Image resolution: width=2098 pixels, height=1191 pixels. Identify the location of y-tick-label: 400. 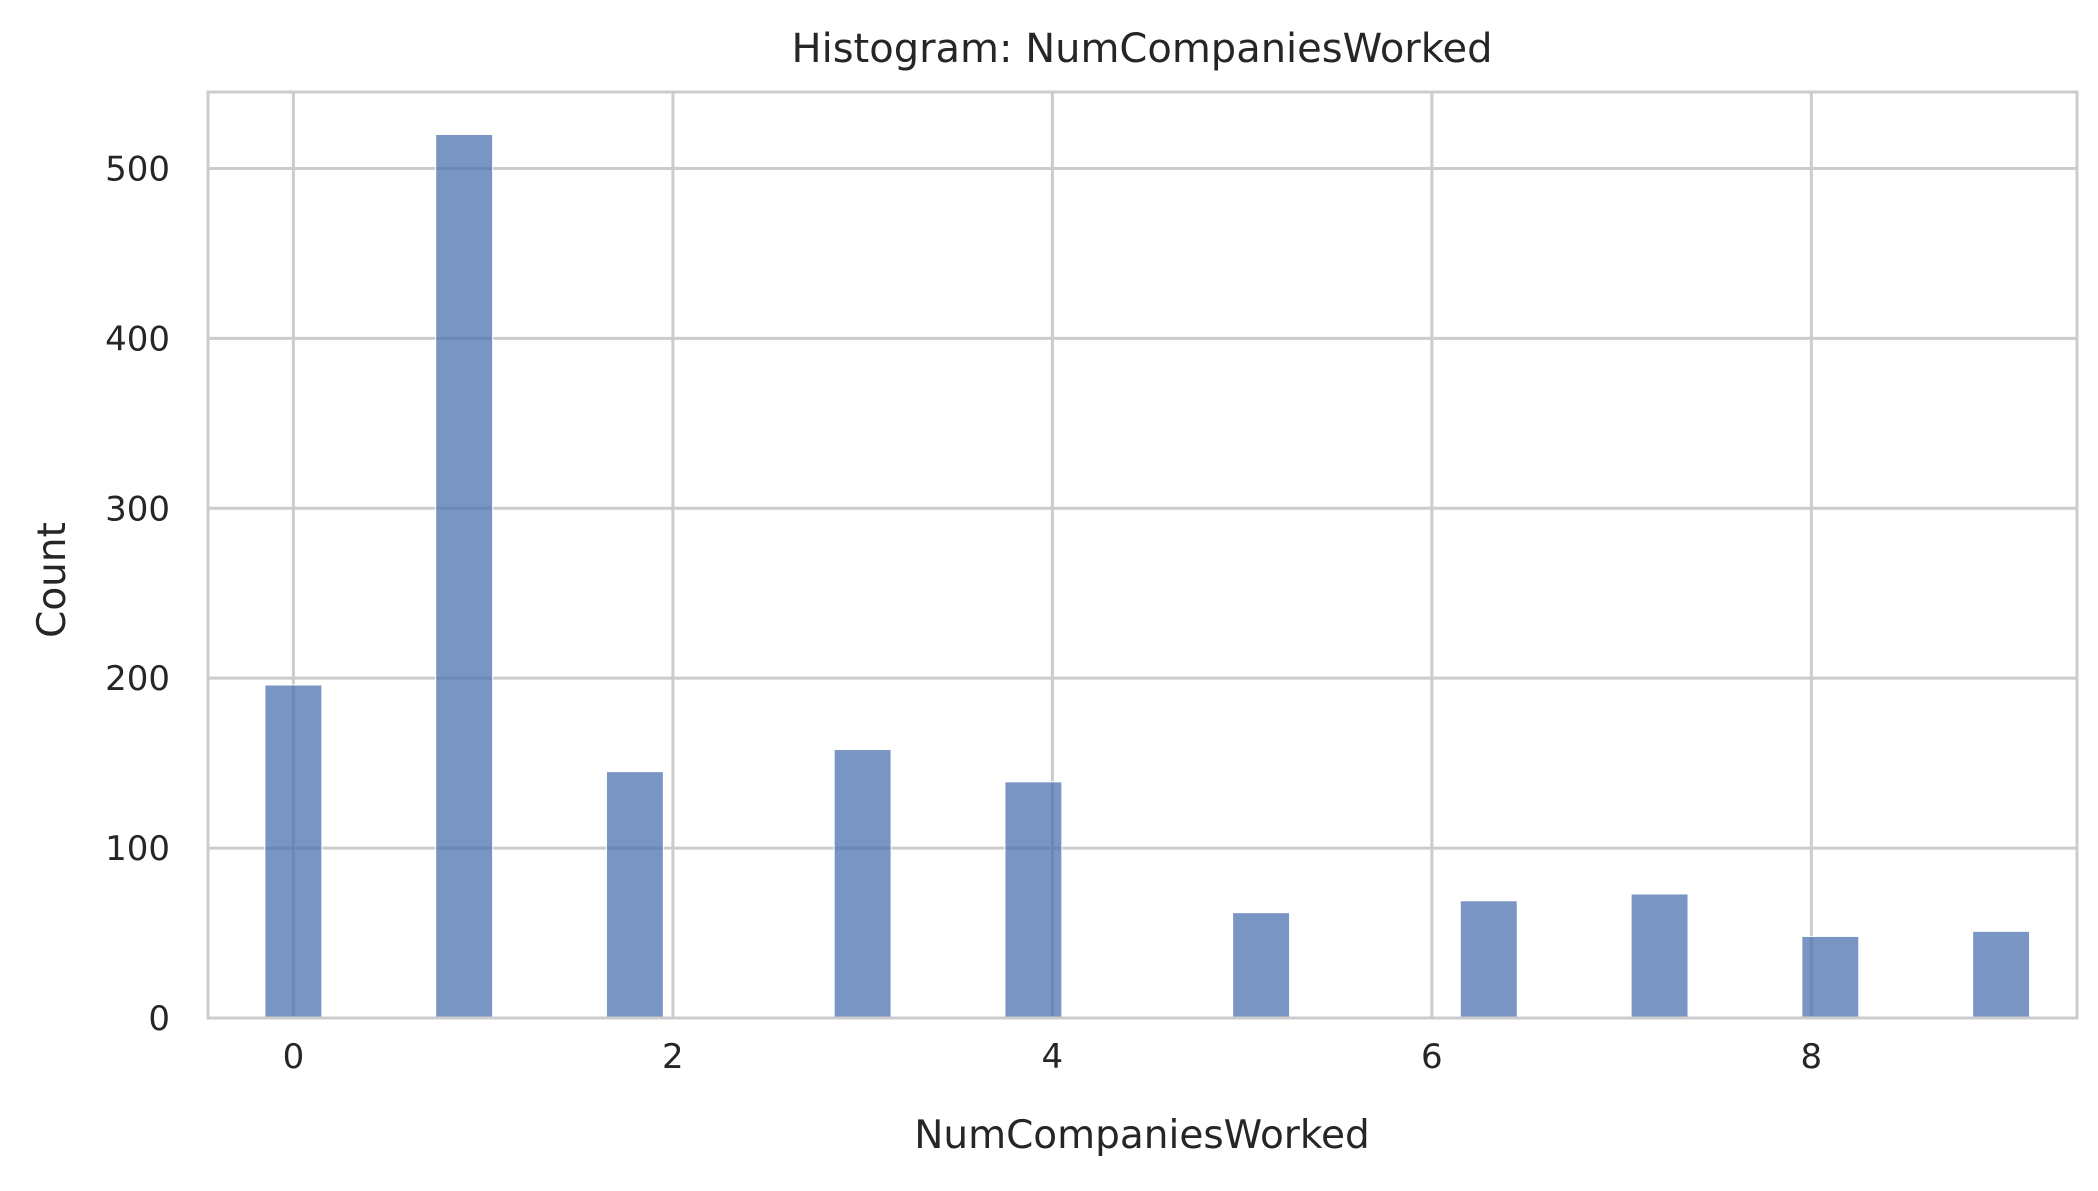
(137, 339).